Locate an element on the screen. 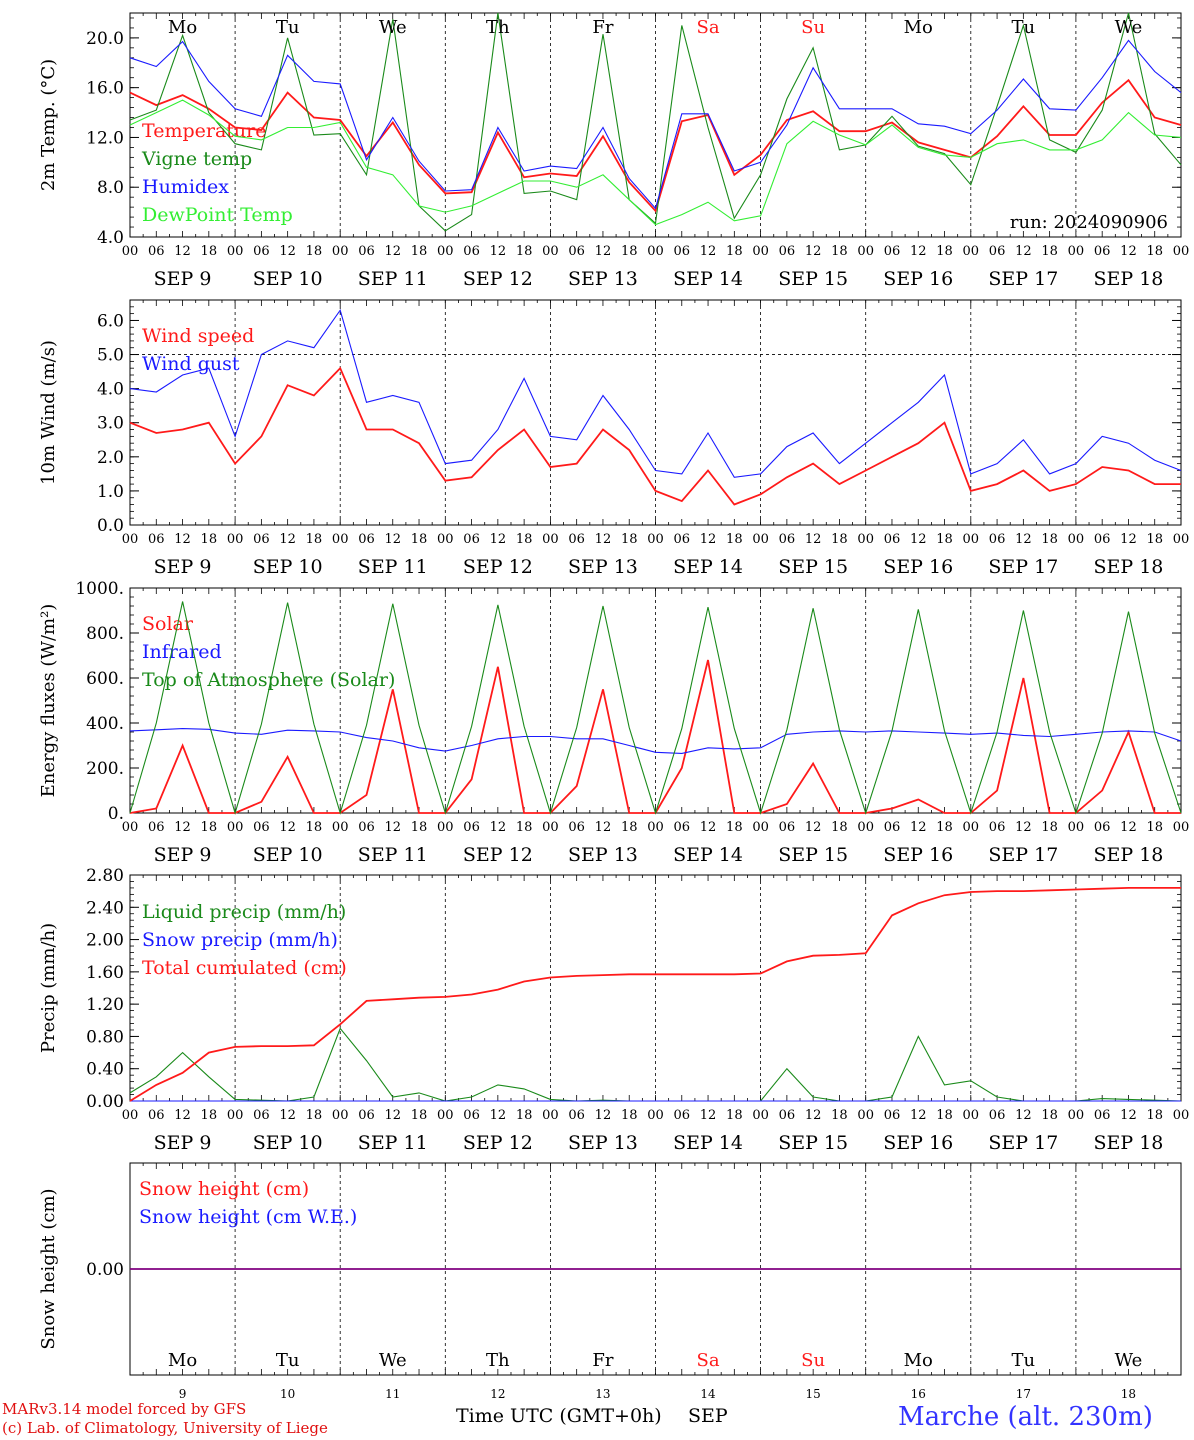  day-number-label: 18 is located at coordinates (1128, 1394).